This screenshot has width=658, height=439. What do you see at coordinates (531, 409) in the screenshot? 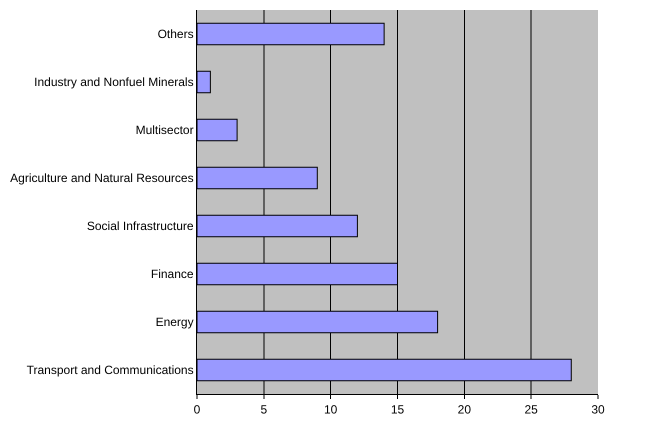
I see `x-tick-label: 25` at bounding box center [531, 409].